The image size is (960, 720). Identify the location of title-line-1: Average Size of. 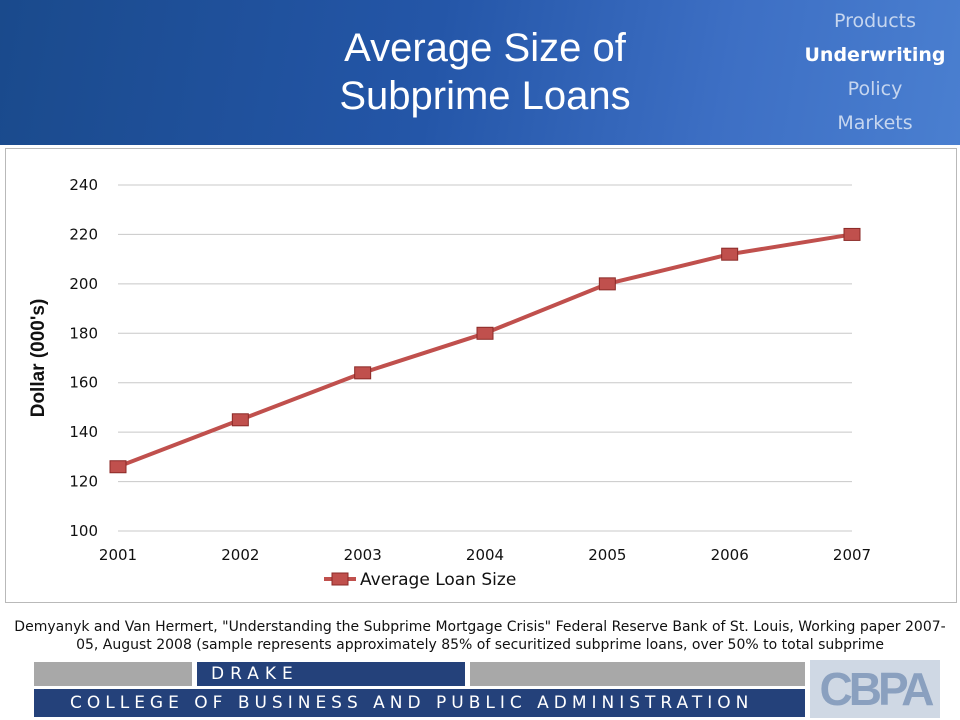
(485, 48).